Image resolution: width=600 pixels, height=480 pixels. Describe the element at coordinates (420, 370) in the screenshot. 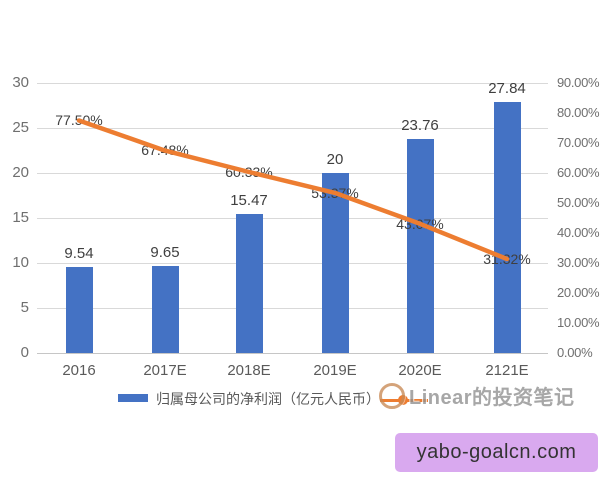

I see `x-axis-label: 2020E` at that location.